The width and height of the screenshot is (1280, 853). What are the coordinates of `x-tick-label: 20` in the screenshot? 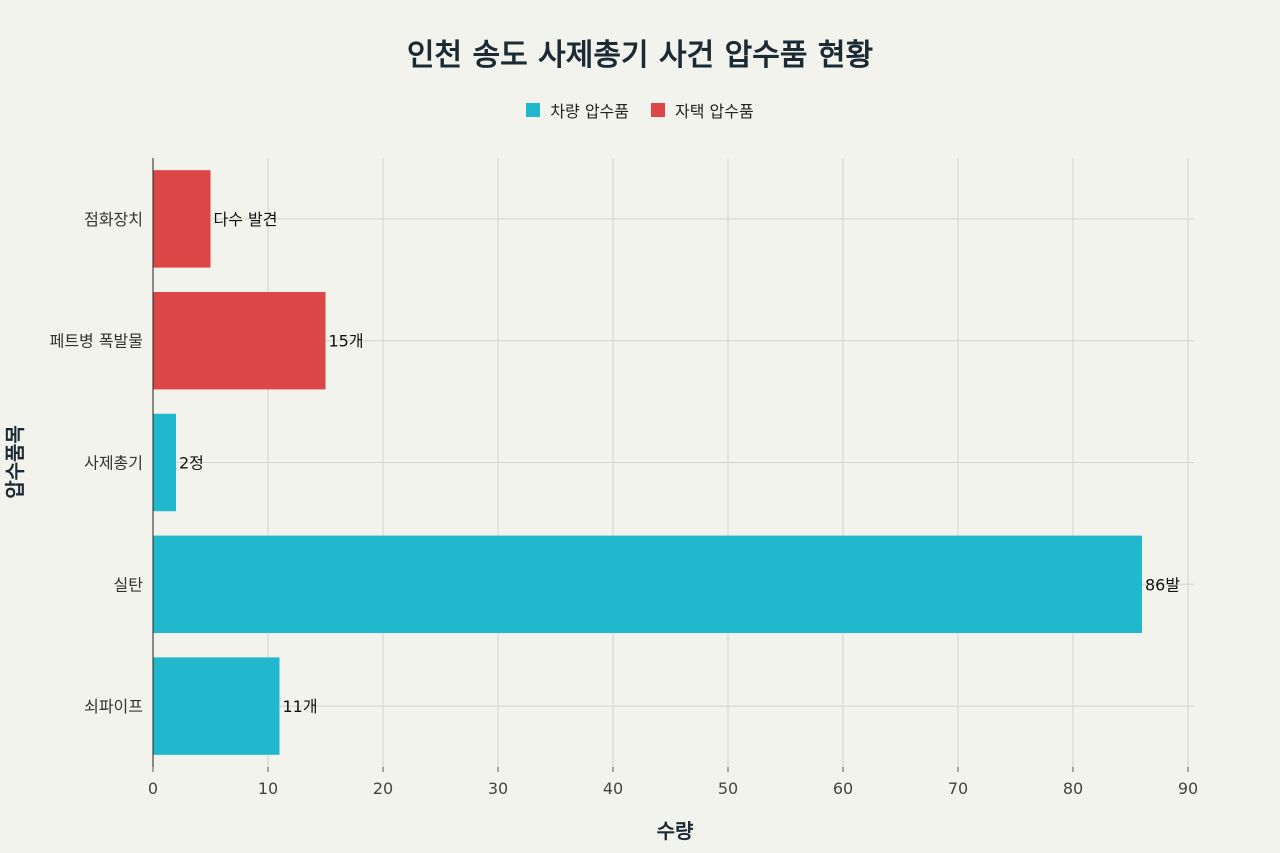 It's located at (383, 788).